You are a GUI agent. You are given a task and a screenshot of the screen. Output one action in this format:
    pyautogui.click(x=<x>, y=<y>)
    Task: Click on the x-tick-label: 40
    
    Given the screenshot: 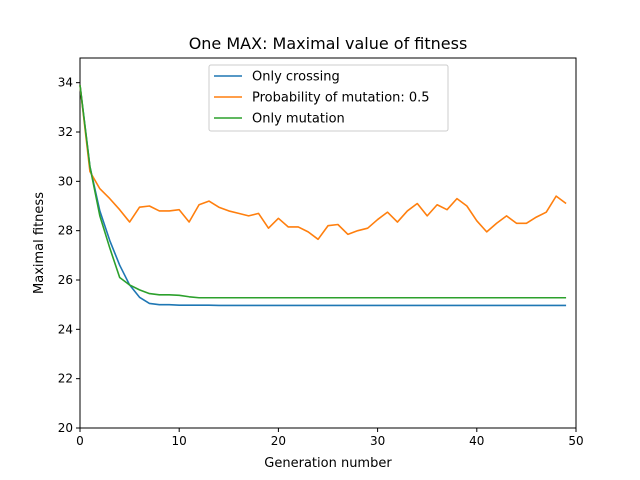 What is the action you would take?
    pyautogui.click(x=476, y=441)
    